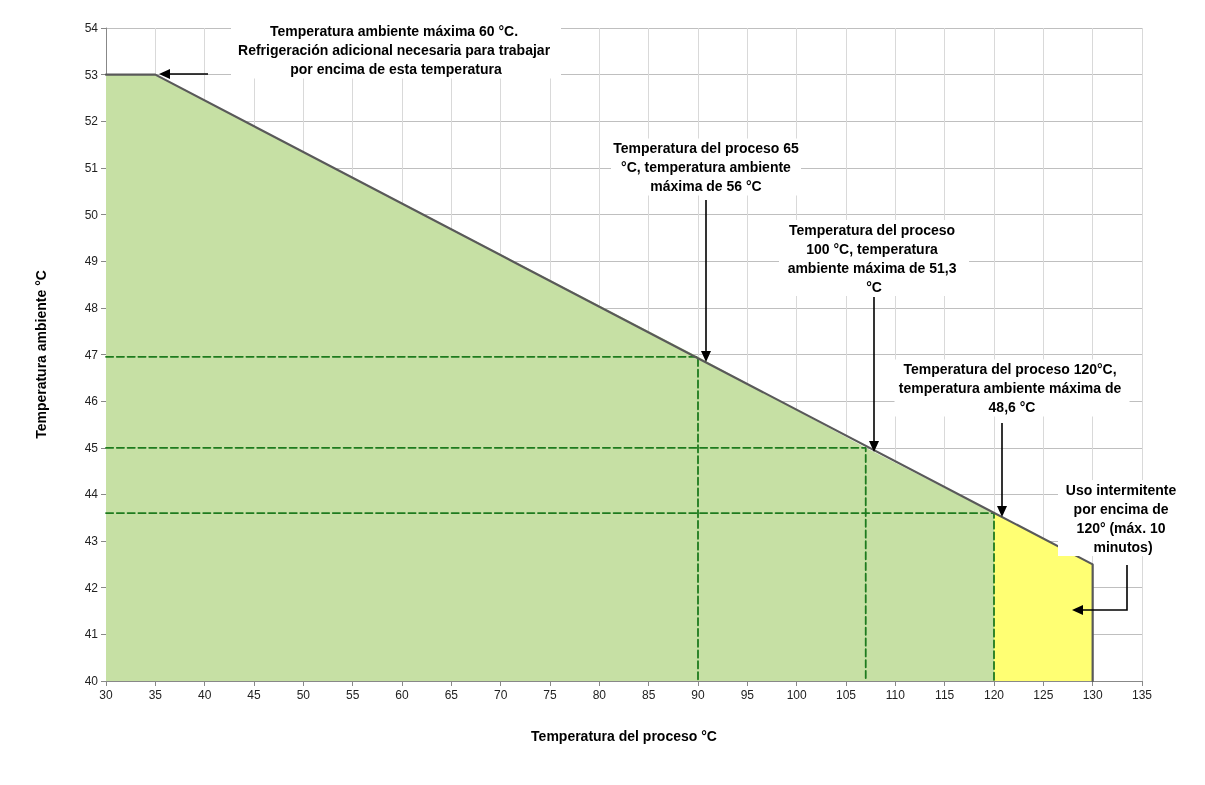 This screenshot has height=785, width=1205. What do you see at coordinates (500, 695) in the screenshot?
I see `x-tick-label: 70` at bounding box center [500, 695].